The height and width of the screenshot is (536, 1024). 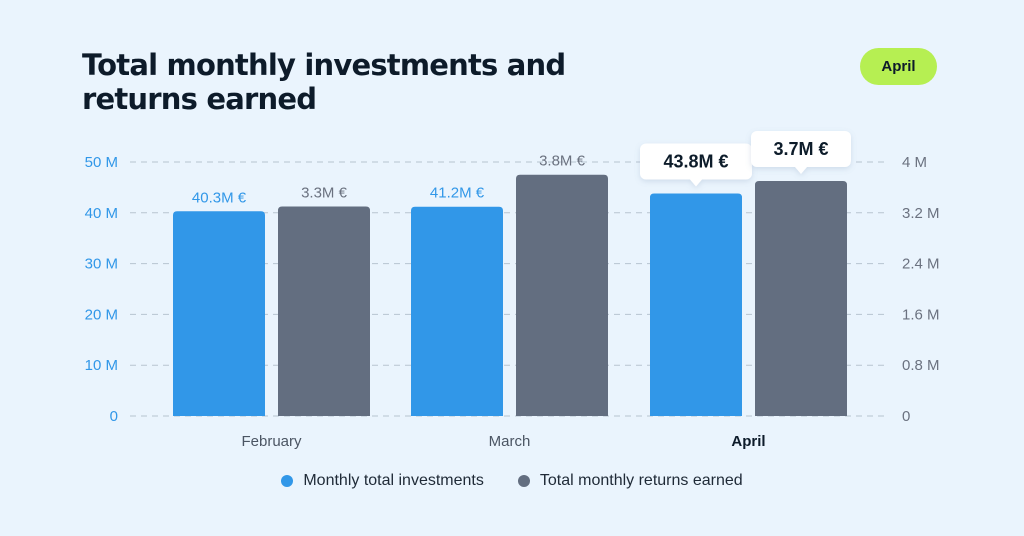 What do you see at coordinates (101, 162) in the screenshot?
I see `left-axis-tick-label: 50 M` at bounding box center [101, 162].